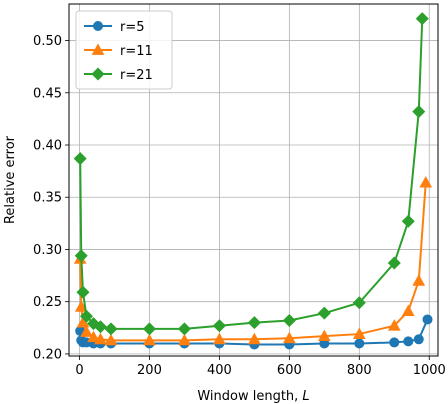  I want to click on y-axis-label: Relative error, so click(10, 179).